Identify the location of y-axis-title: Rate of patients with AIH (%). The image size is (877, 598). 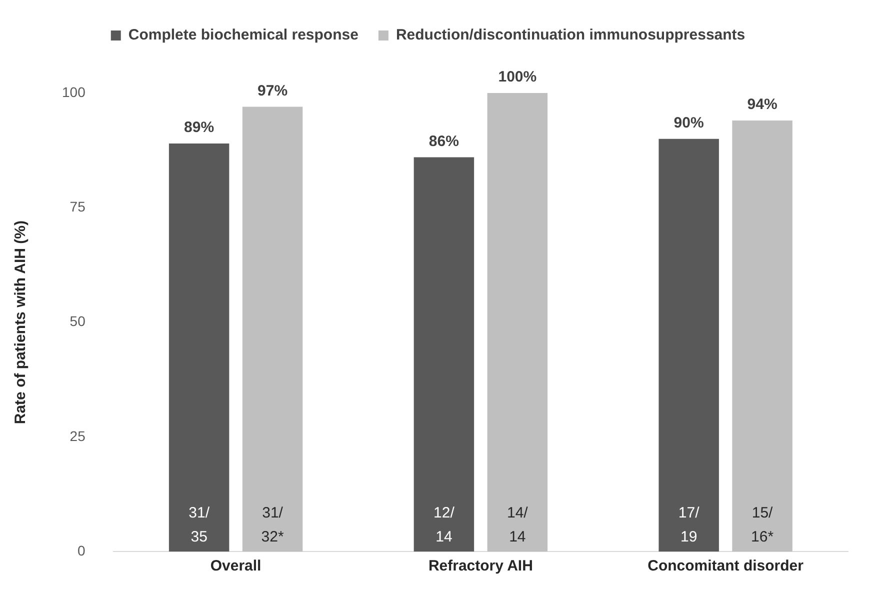
(21, 322).